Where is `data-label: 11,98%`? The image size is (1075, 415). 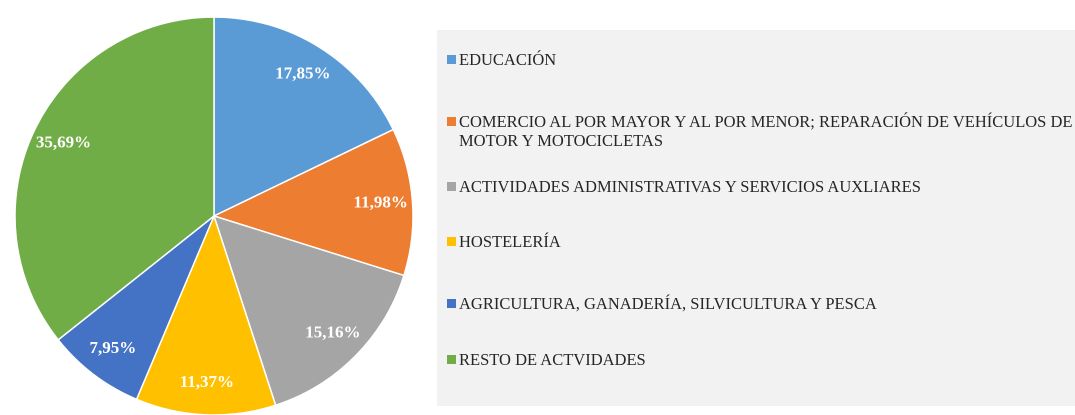
data-label: 11,98% is located at coordinates (381, 202).